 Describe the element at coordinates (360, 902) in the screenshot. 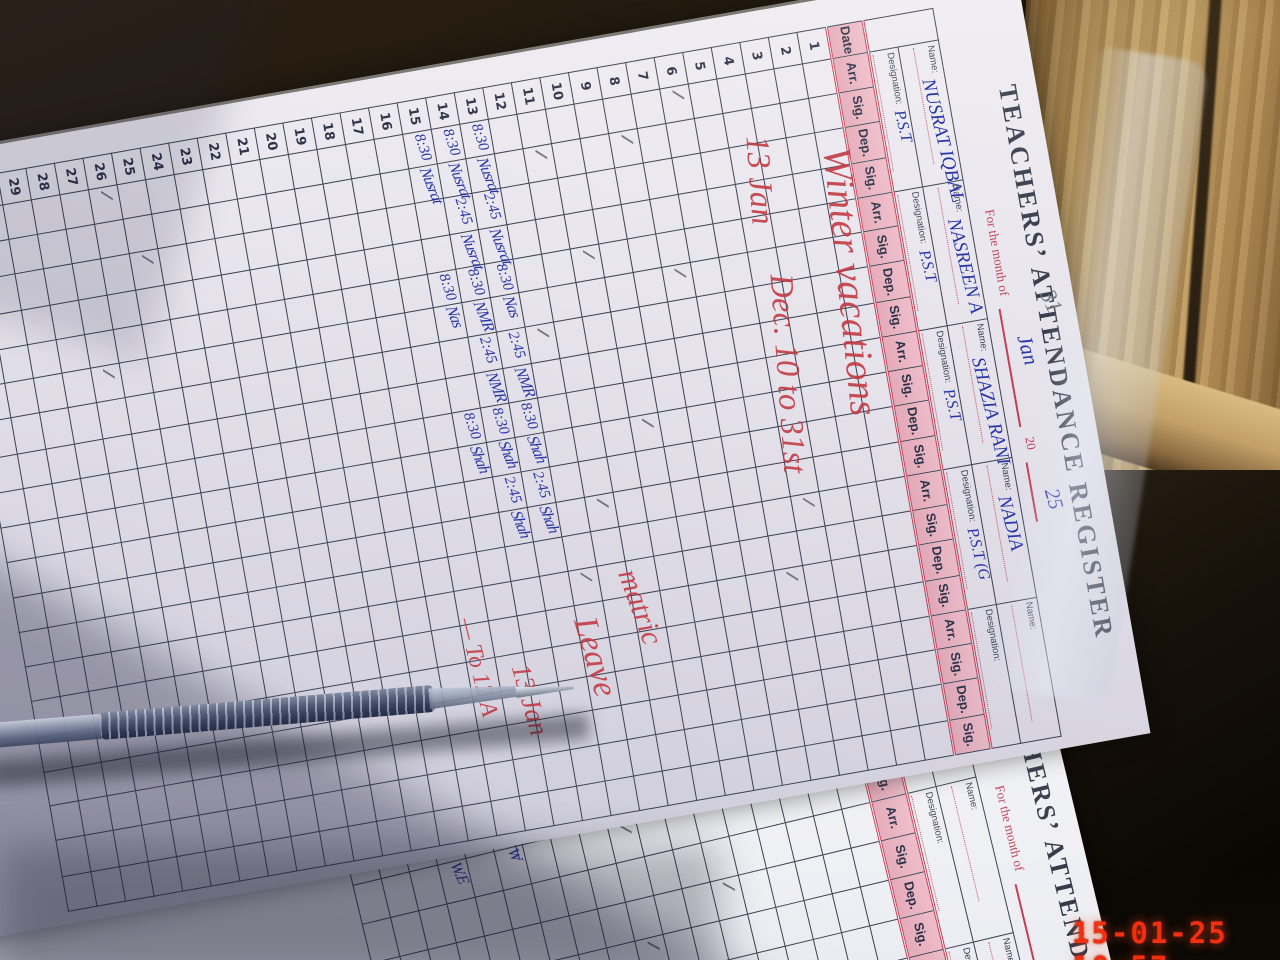

I see `cast-shadow` at that location.